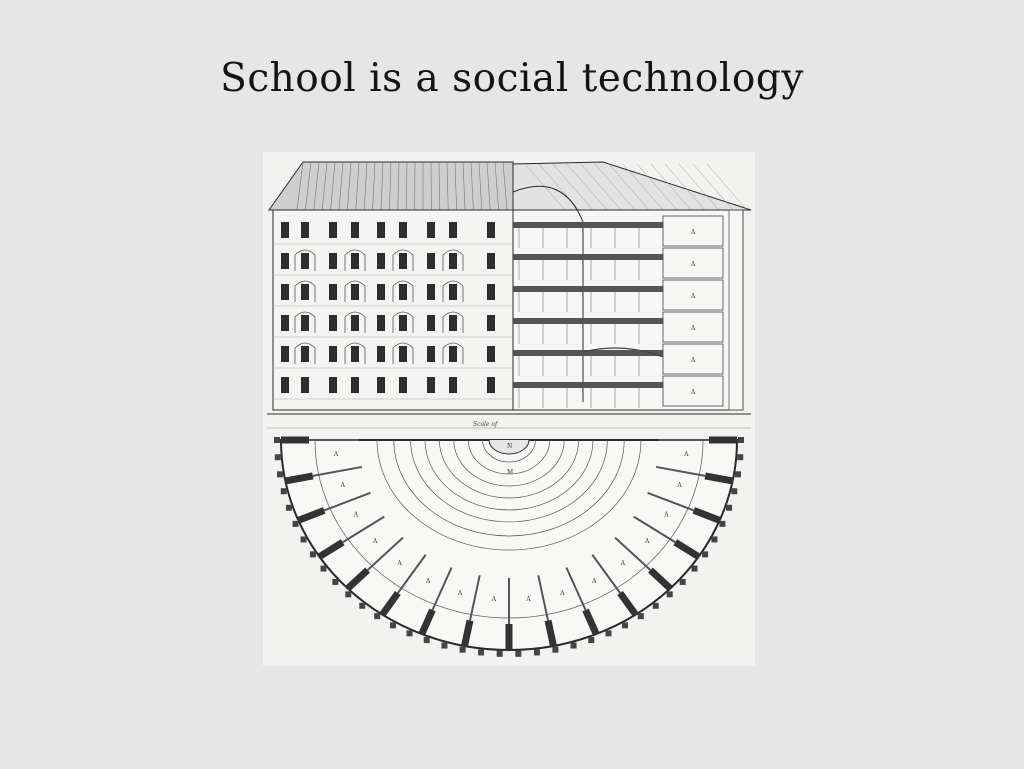  I want to click on scale-caption: Scale of, so click(486, 424).